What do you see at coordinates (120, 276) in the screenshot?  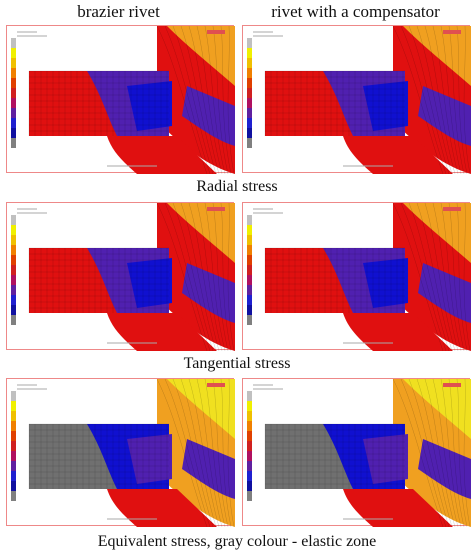 I see `tangential-stress-plot-brazier` at bounding box center [120, 276].